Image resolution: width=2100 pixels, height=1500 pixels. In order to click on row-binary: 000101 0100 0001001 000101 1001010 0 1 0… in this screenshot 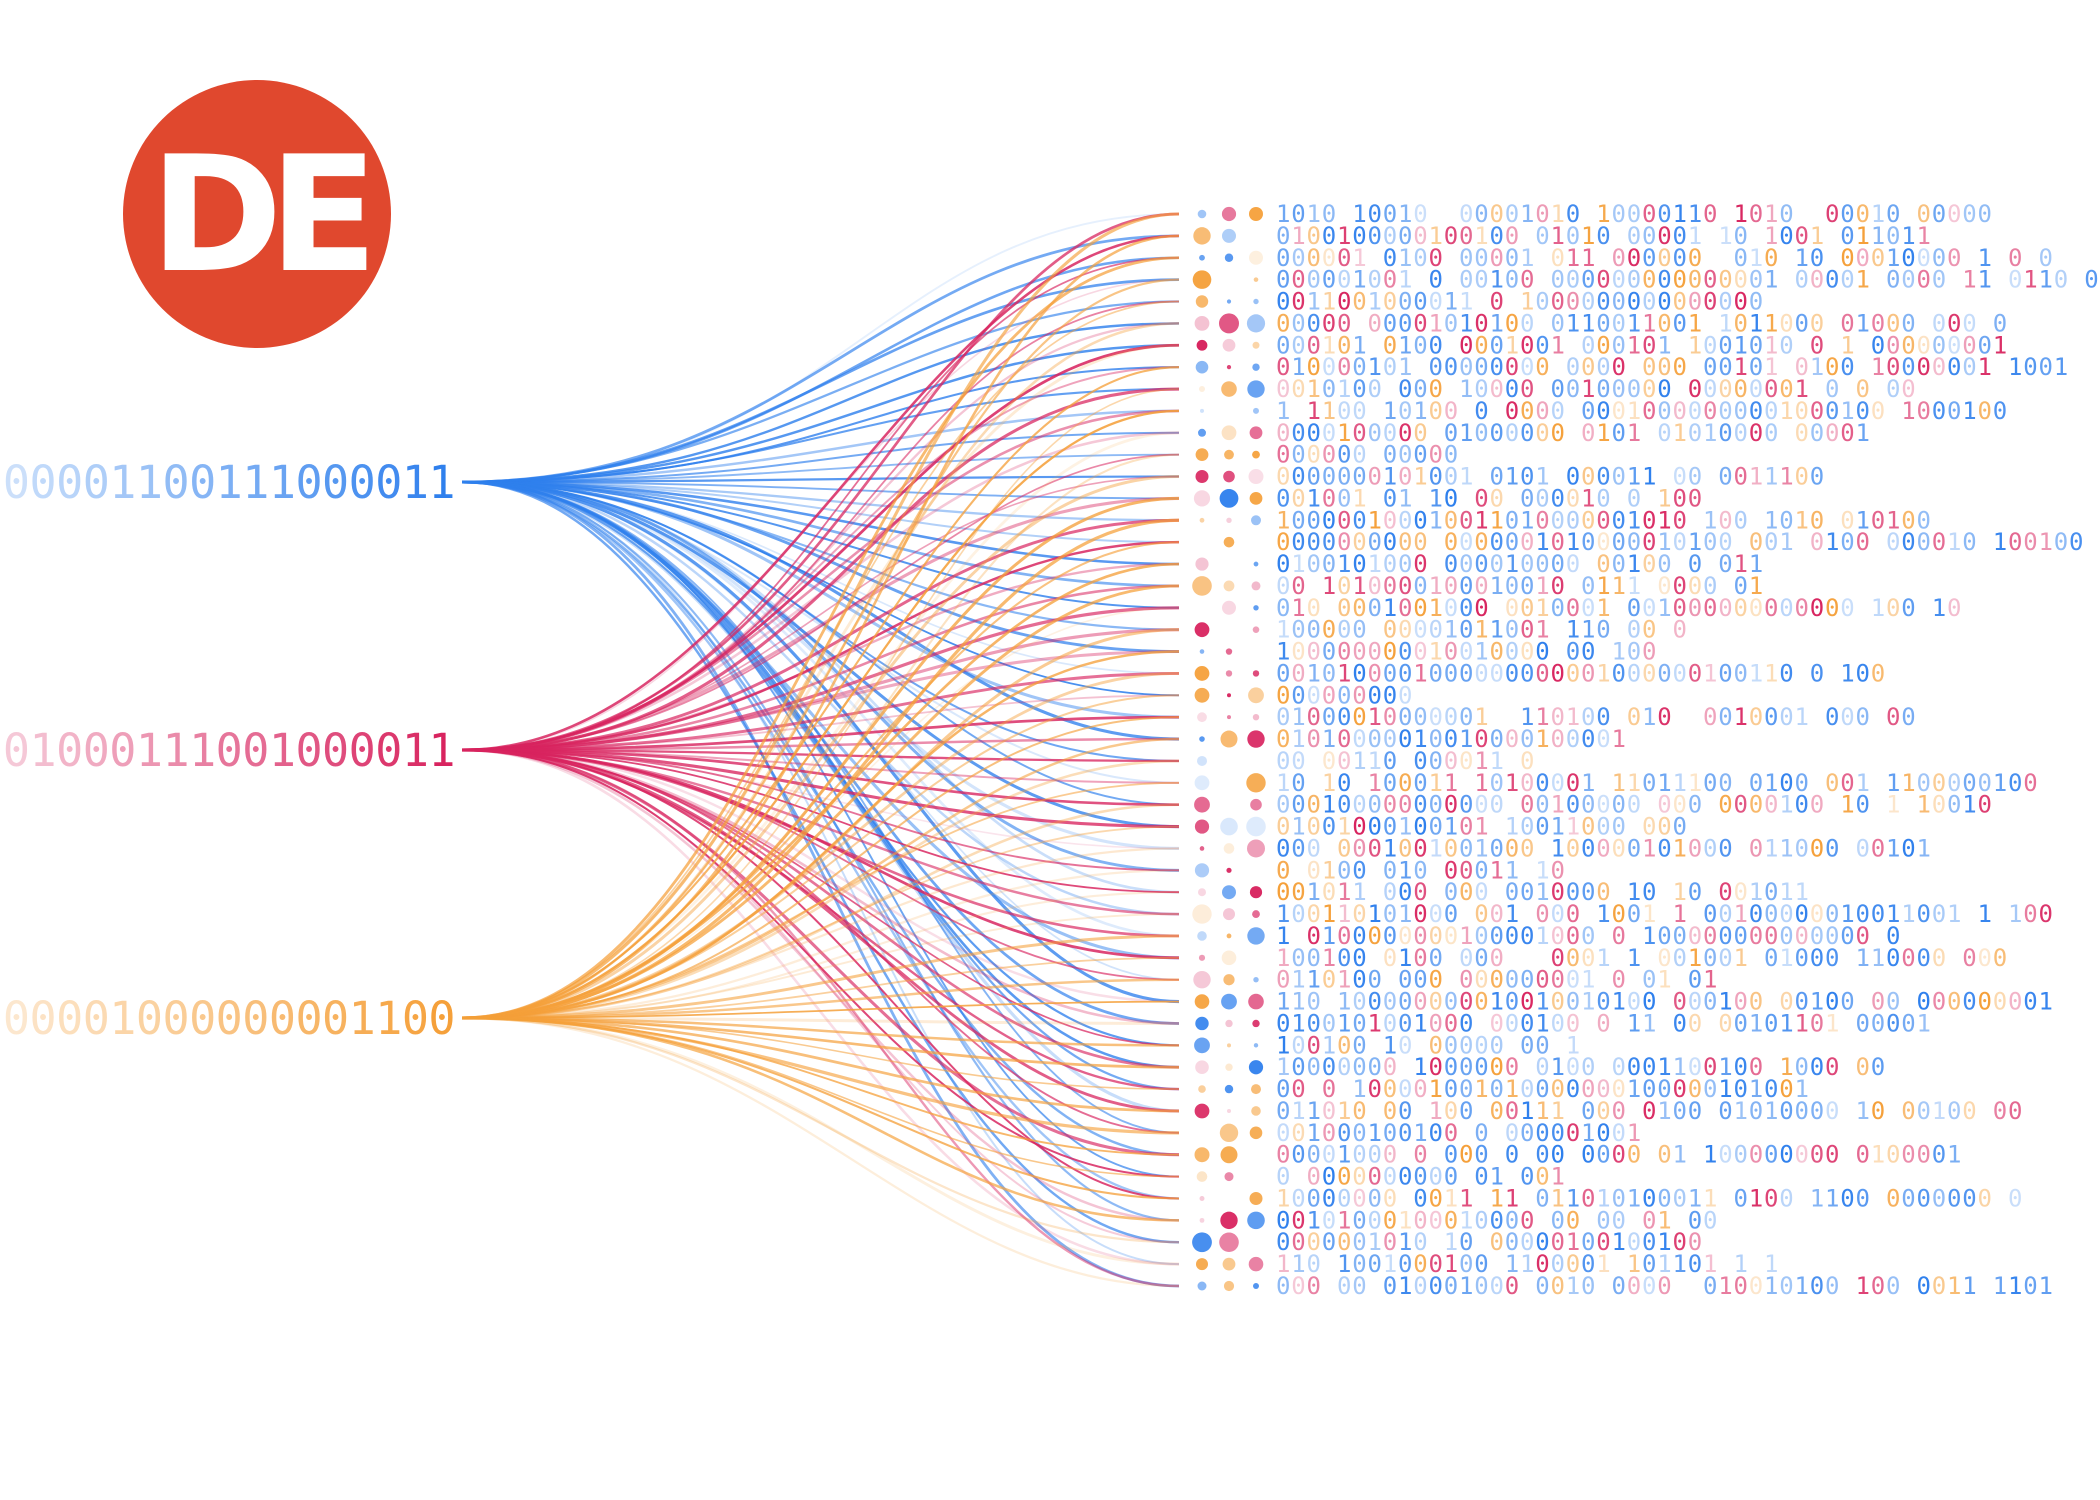, I will do `click(1642, 345)`.